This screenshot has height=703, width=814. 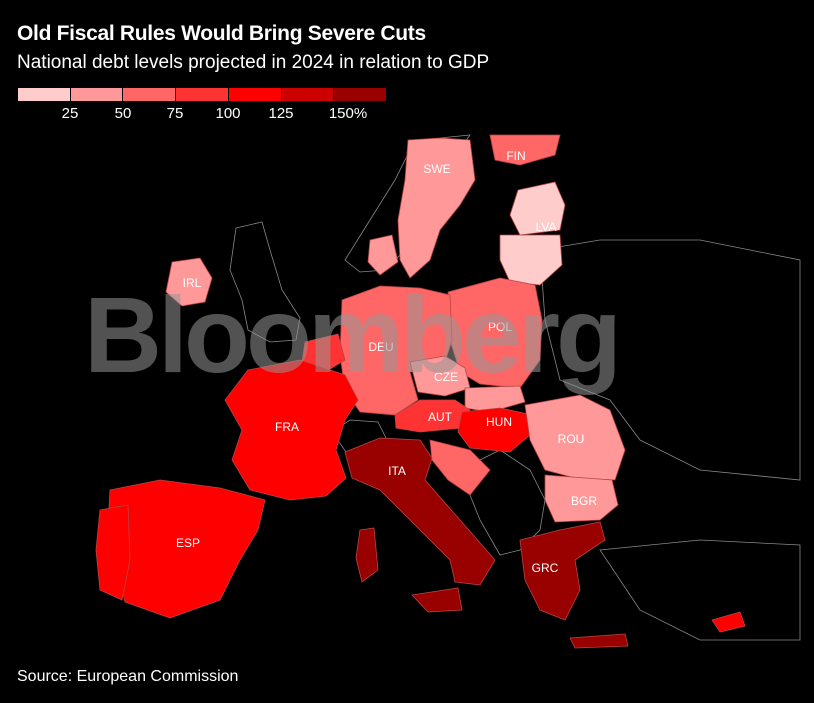 What do you see at coordinates (500, 327) in the screenshot?
I see `label-pol: POL` at bounding box center [500, 327].